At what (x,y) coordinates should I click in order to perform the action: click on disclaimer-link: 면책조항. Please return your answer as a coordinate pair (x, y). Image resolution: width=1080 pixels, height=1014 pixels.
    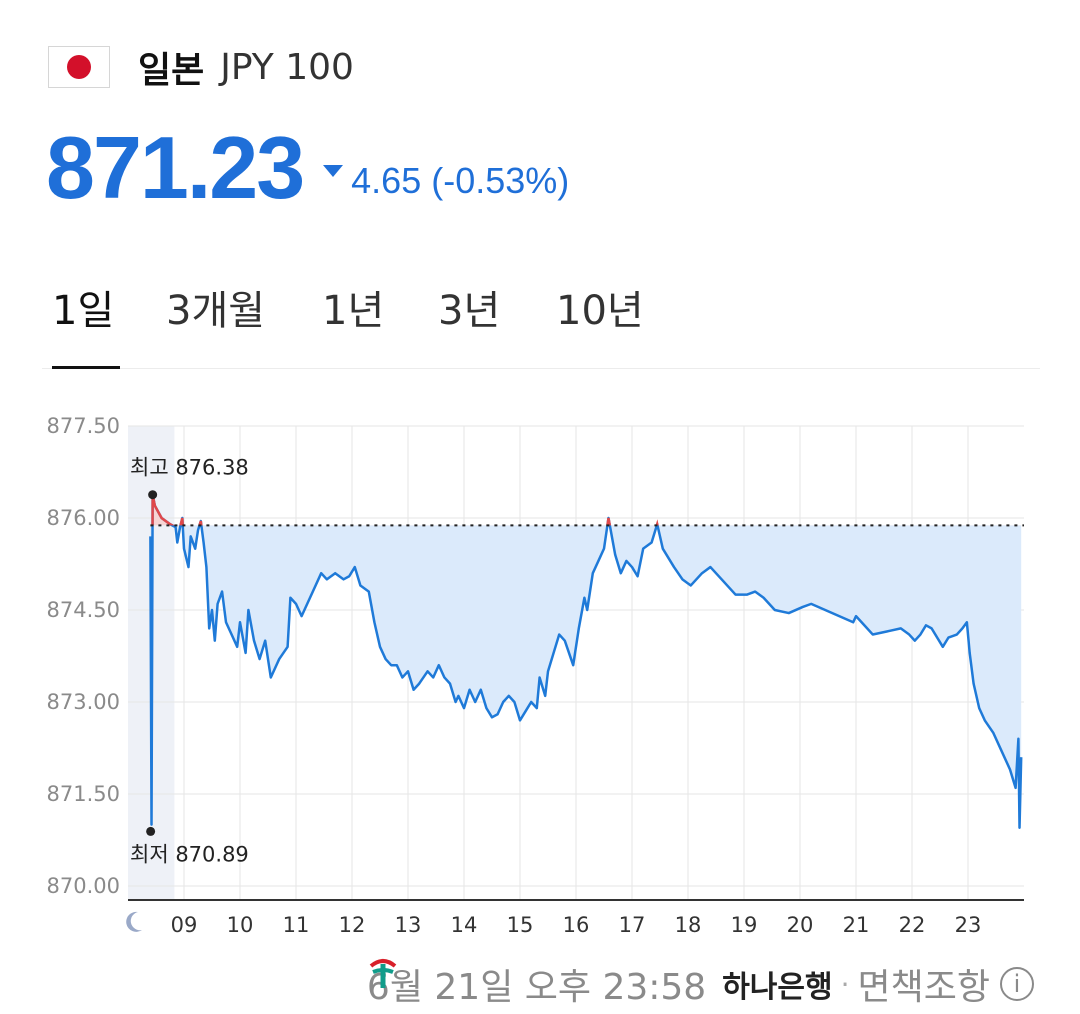
    Looking at the image, I should click on (923, 987).